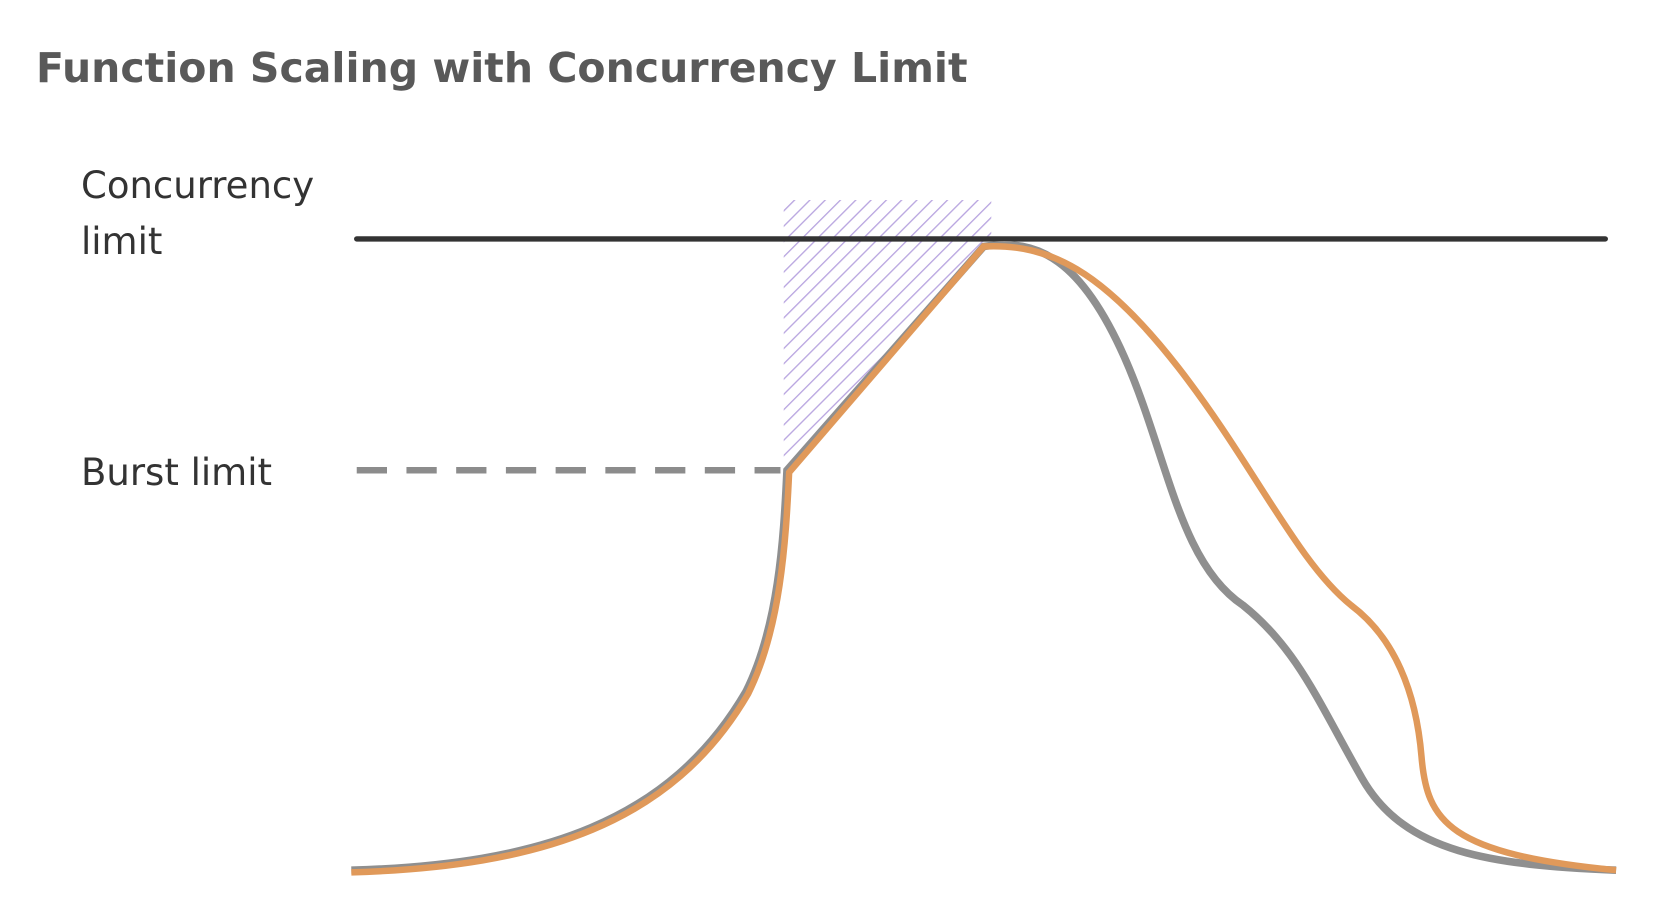 The width and height of the screenshot is (1676, 918). Describe the element at coordinates (198, 213) in the screenshot. I see `concurrency-limit-label: Concurrency limit` at that location.